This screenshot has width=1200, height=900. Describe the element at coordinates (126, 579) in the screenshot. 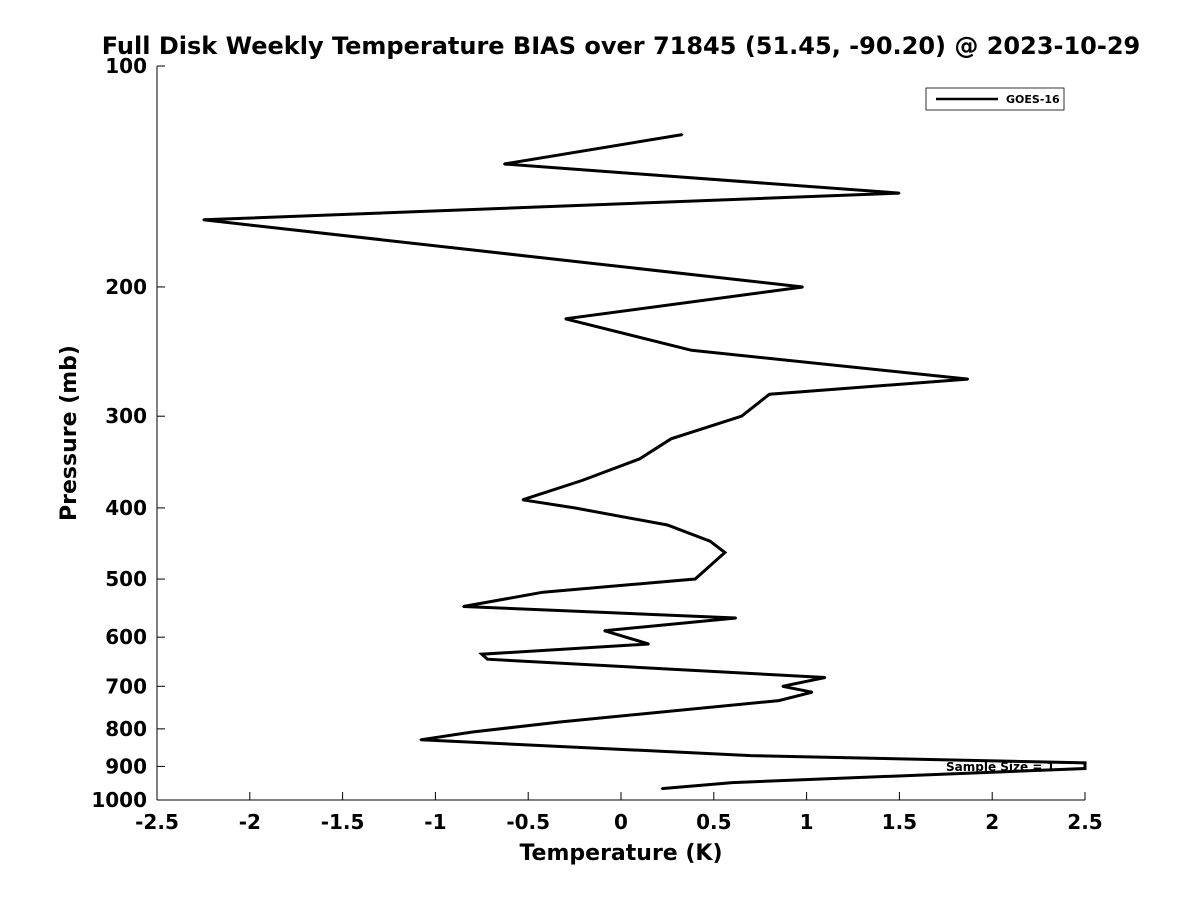

I see `y-tick-label: 500` at that location.